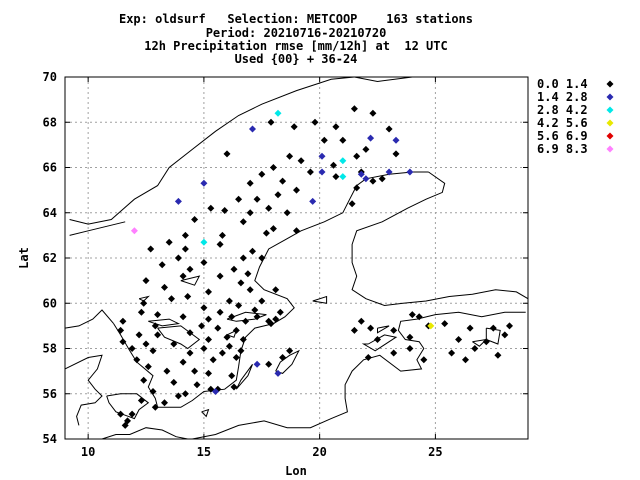 The width and height of the screenshot is (640, 480). What do you see at coordinates (296, 59) in the screenshot?
I see `title-line-4: Used {00} + 36-24` at bounding box center [296, 59].